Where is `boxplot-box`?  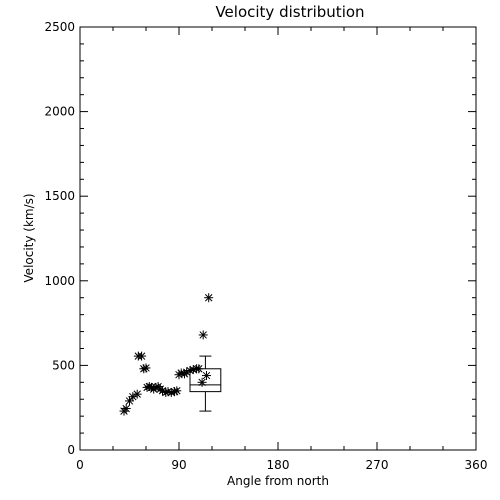
boxplot-box is located at coordinates (205, 380).